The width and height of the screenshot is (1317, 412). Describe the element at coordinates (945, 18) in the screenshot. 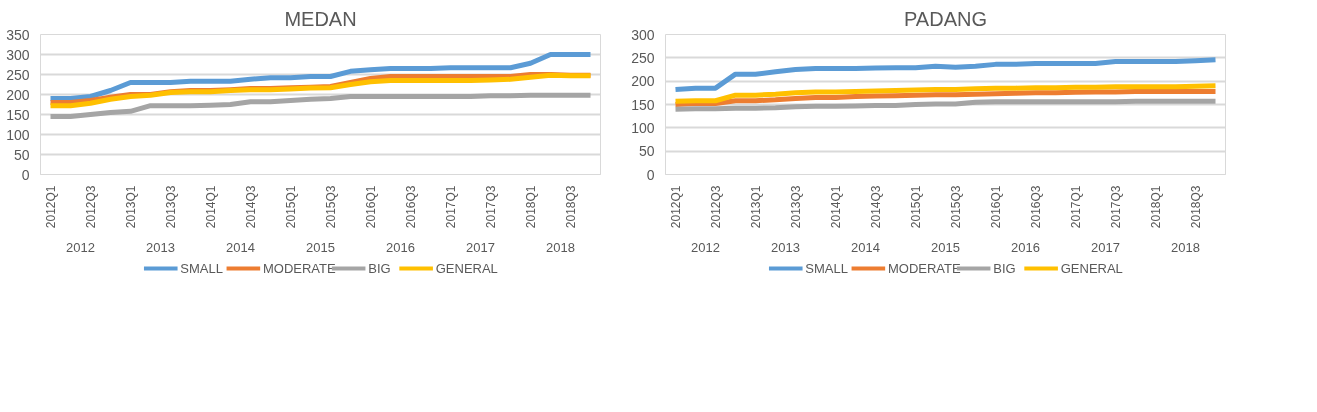

I see `chart-title: PADANG` at that location.